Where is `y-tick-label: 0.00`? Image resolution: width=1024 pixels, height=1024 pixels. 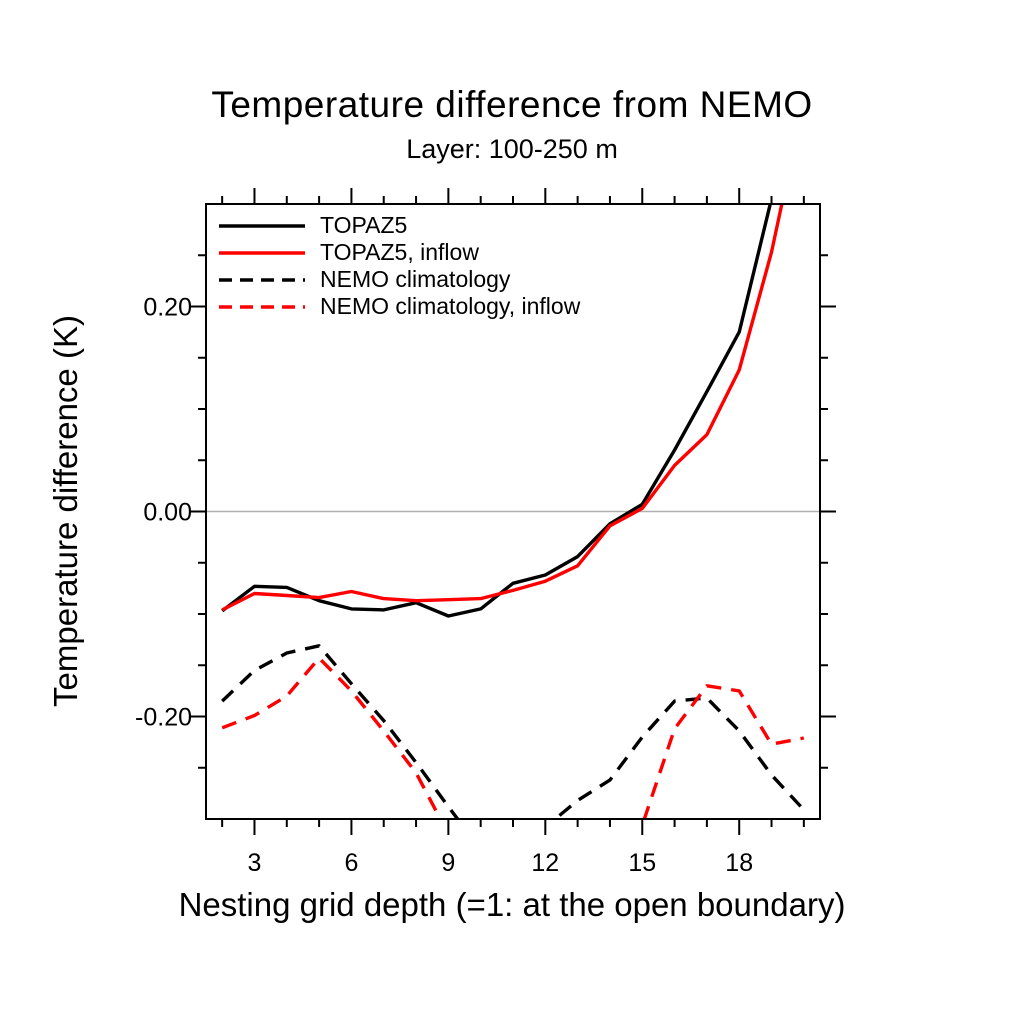 y-tick-label: 0.00 is located at coordinates (167, 513).